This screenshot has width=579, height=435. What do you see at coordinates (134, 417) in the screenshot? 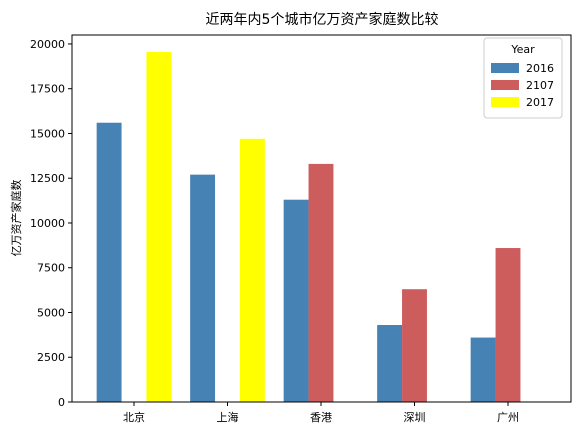
I see `x-tick-label: 北京` at bounding box center [134, 417].